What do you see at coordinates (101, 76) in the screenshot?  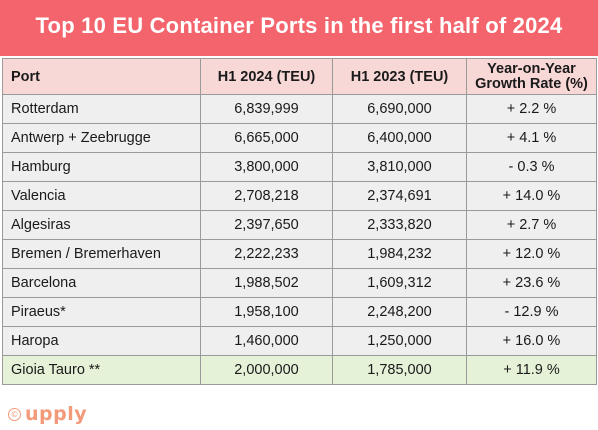 I see `column-header-port: Port` at bounding box center [101, 76].